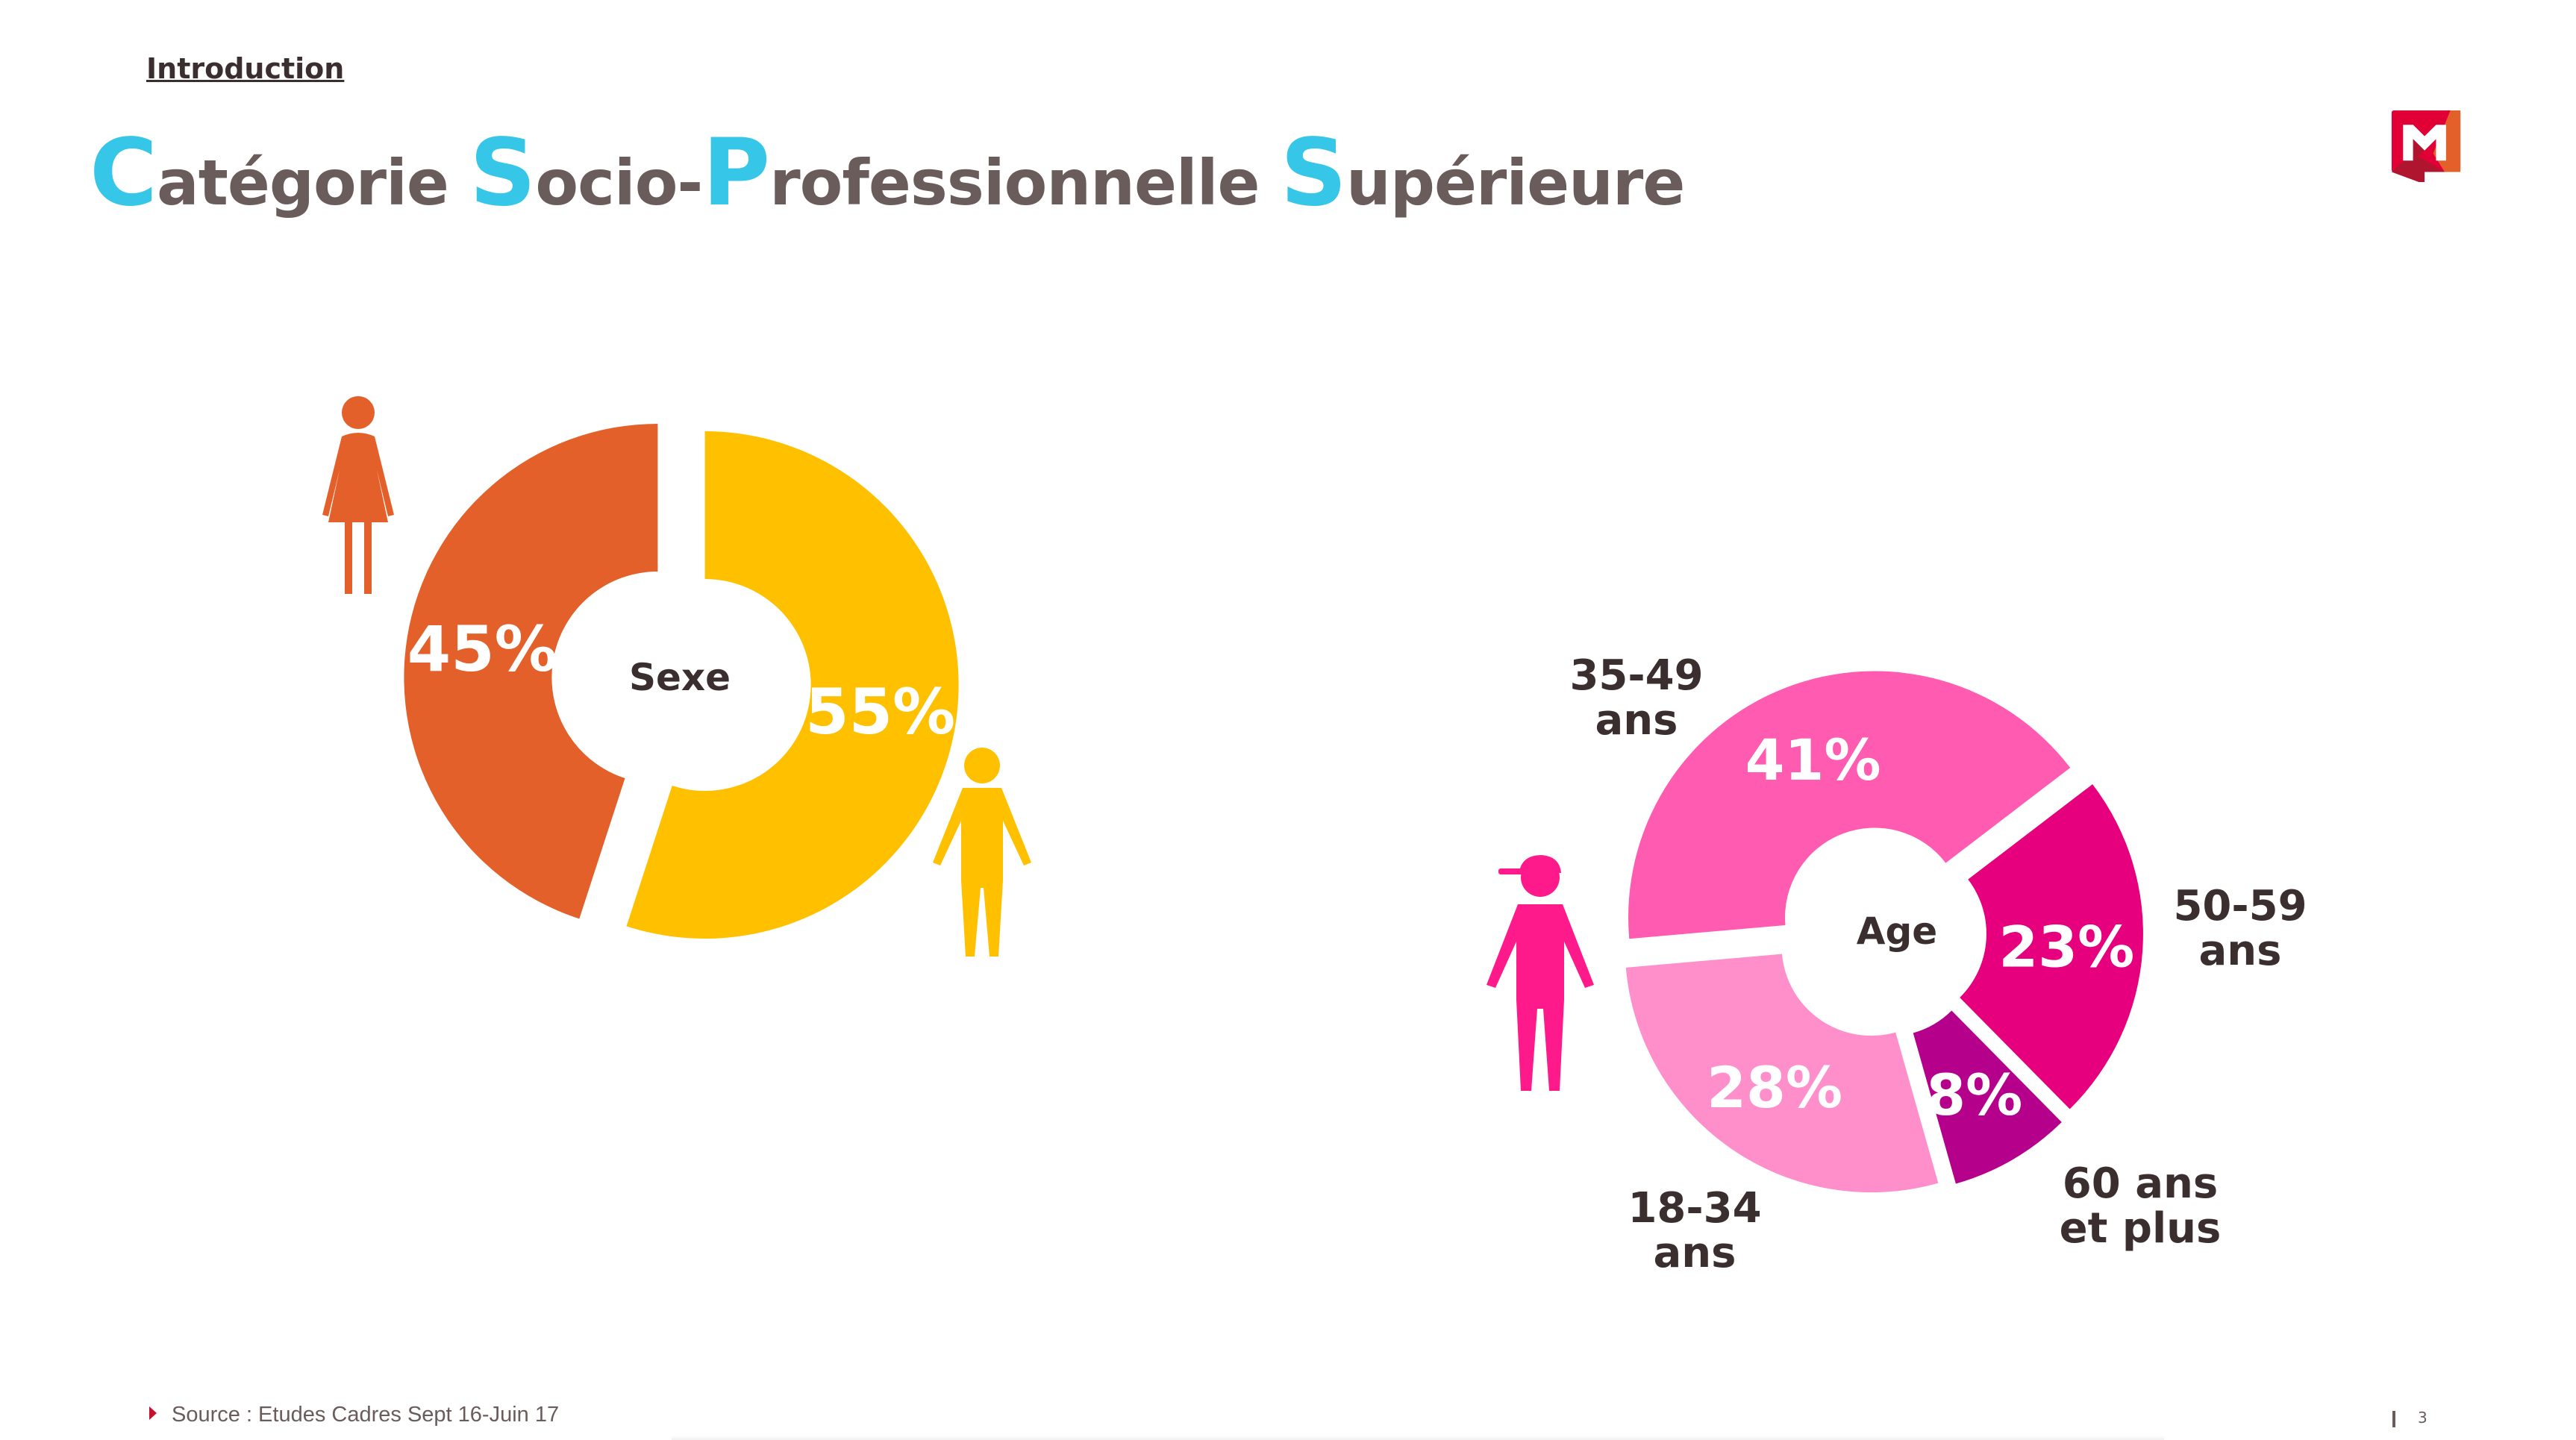 This screenshot has height=1440, width=2576. Describe the element at coordinates (1313, 173) in the screenshot. I see `title-cap-4: S` at that location.